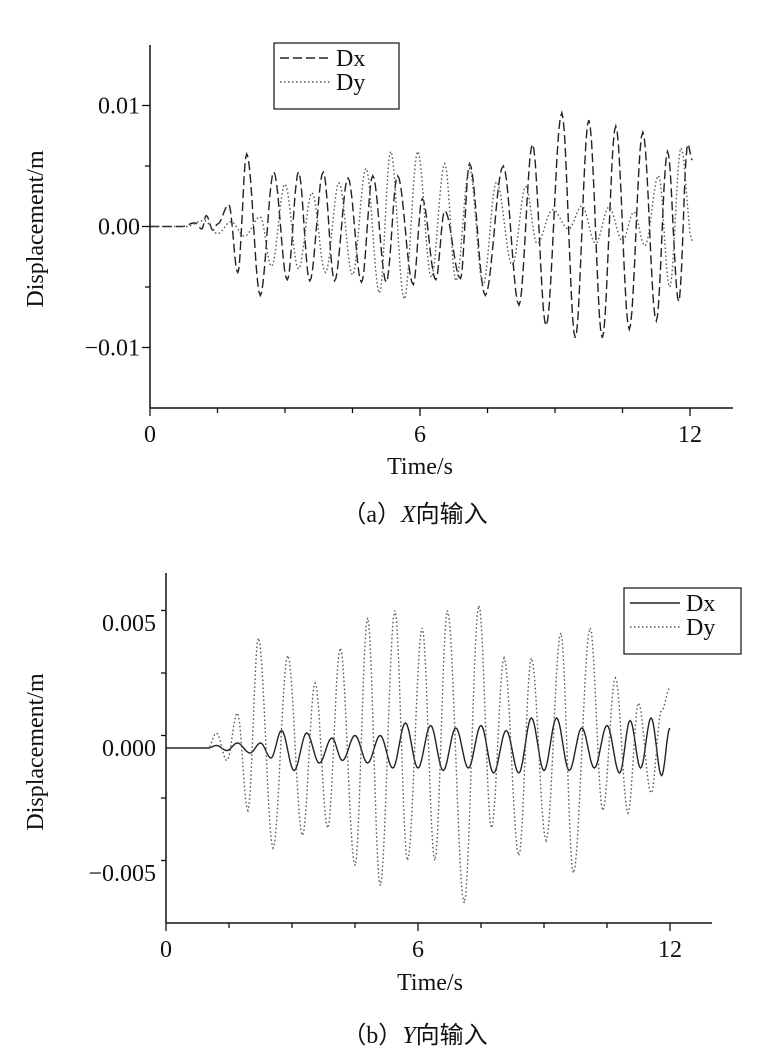 The width and height of the screenshot is (757, 1062). What do you see at coordinates (36, 752) in the screenshot?
I see `y-axis-label-b: Displacement/m` at bounding box center [36, 752].